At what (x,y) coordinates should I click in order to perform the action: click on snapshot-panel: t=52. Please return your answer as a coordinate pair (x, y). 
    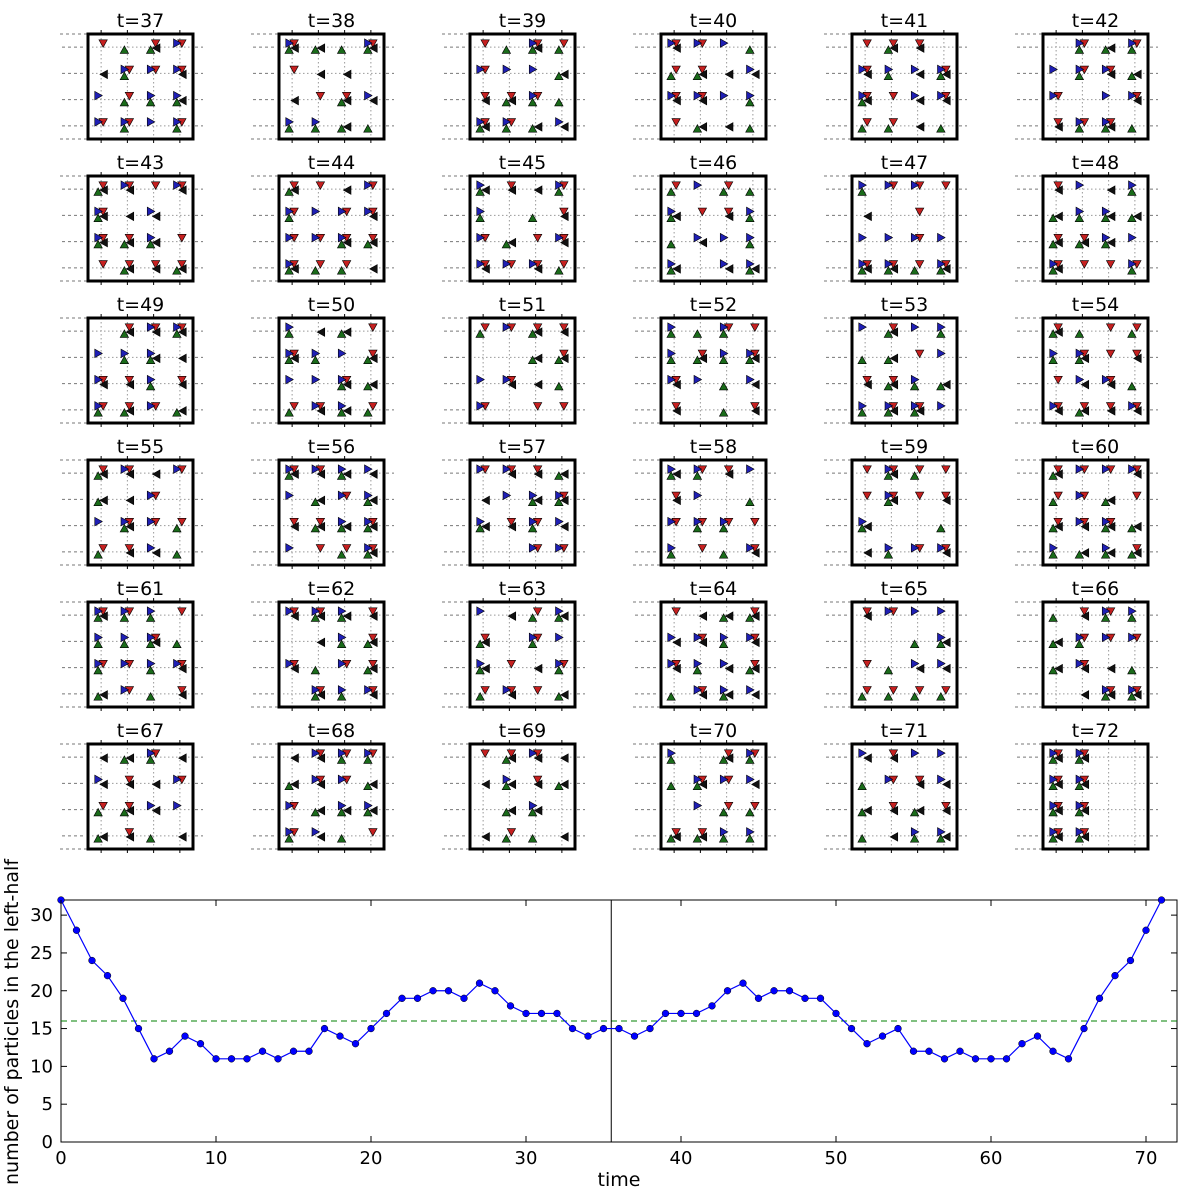
    Looking at the image, I should click on (704, 360).